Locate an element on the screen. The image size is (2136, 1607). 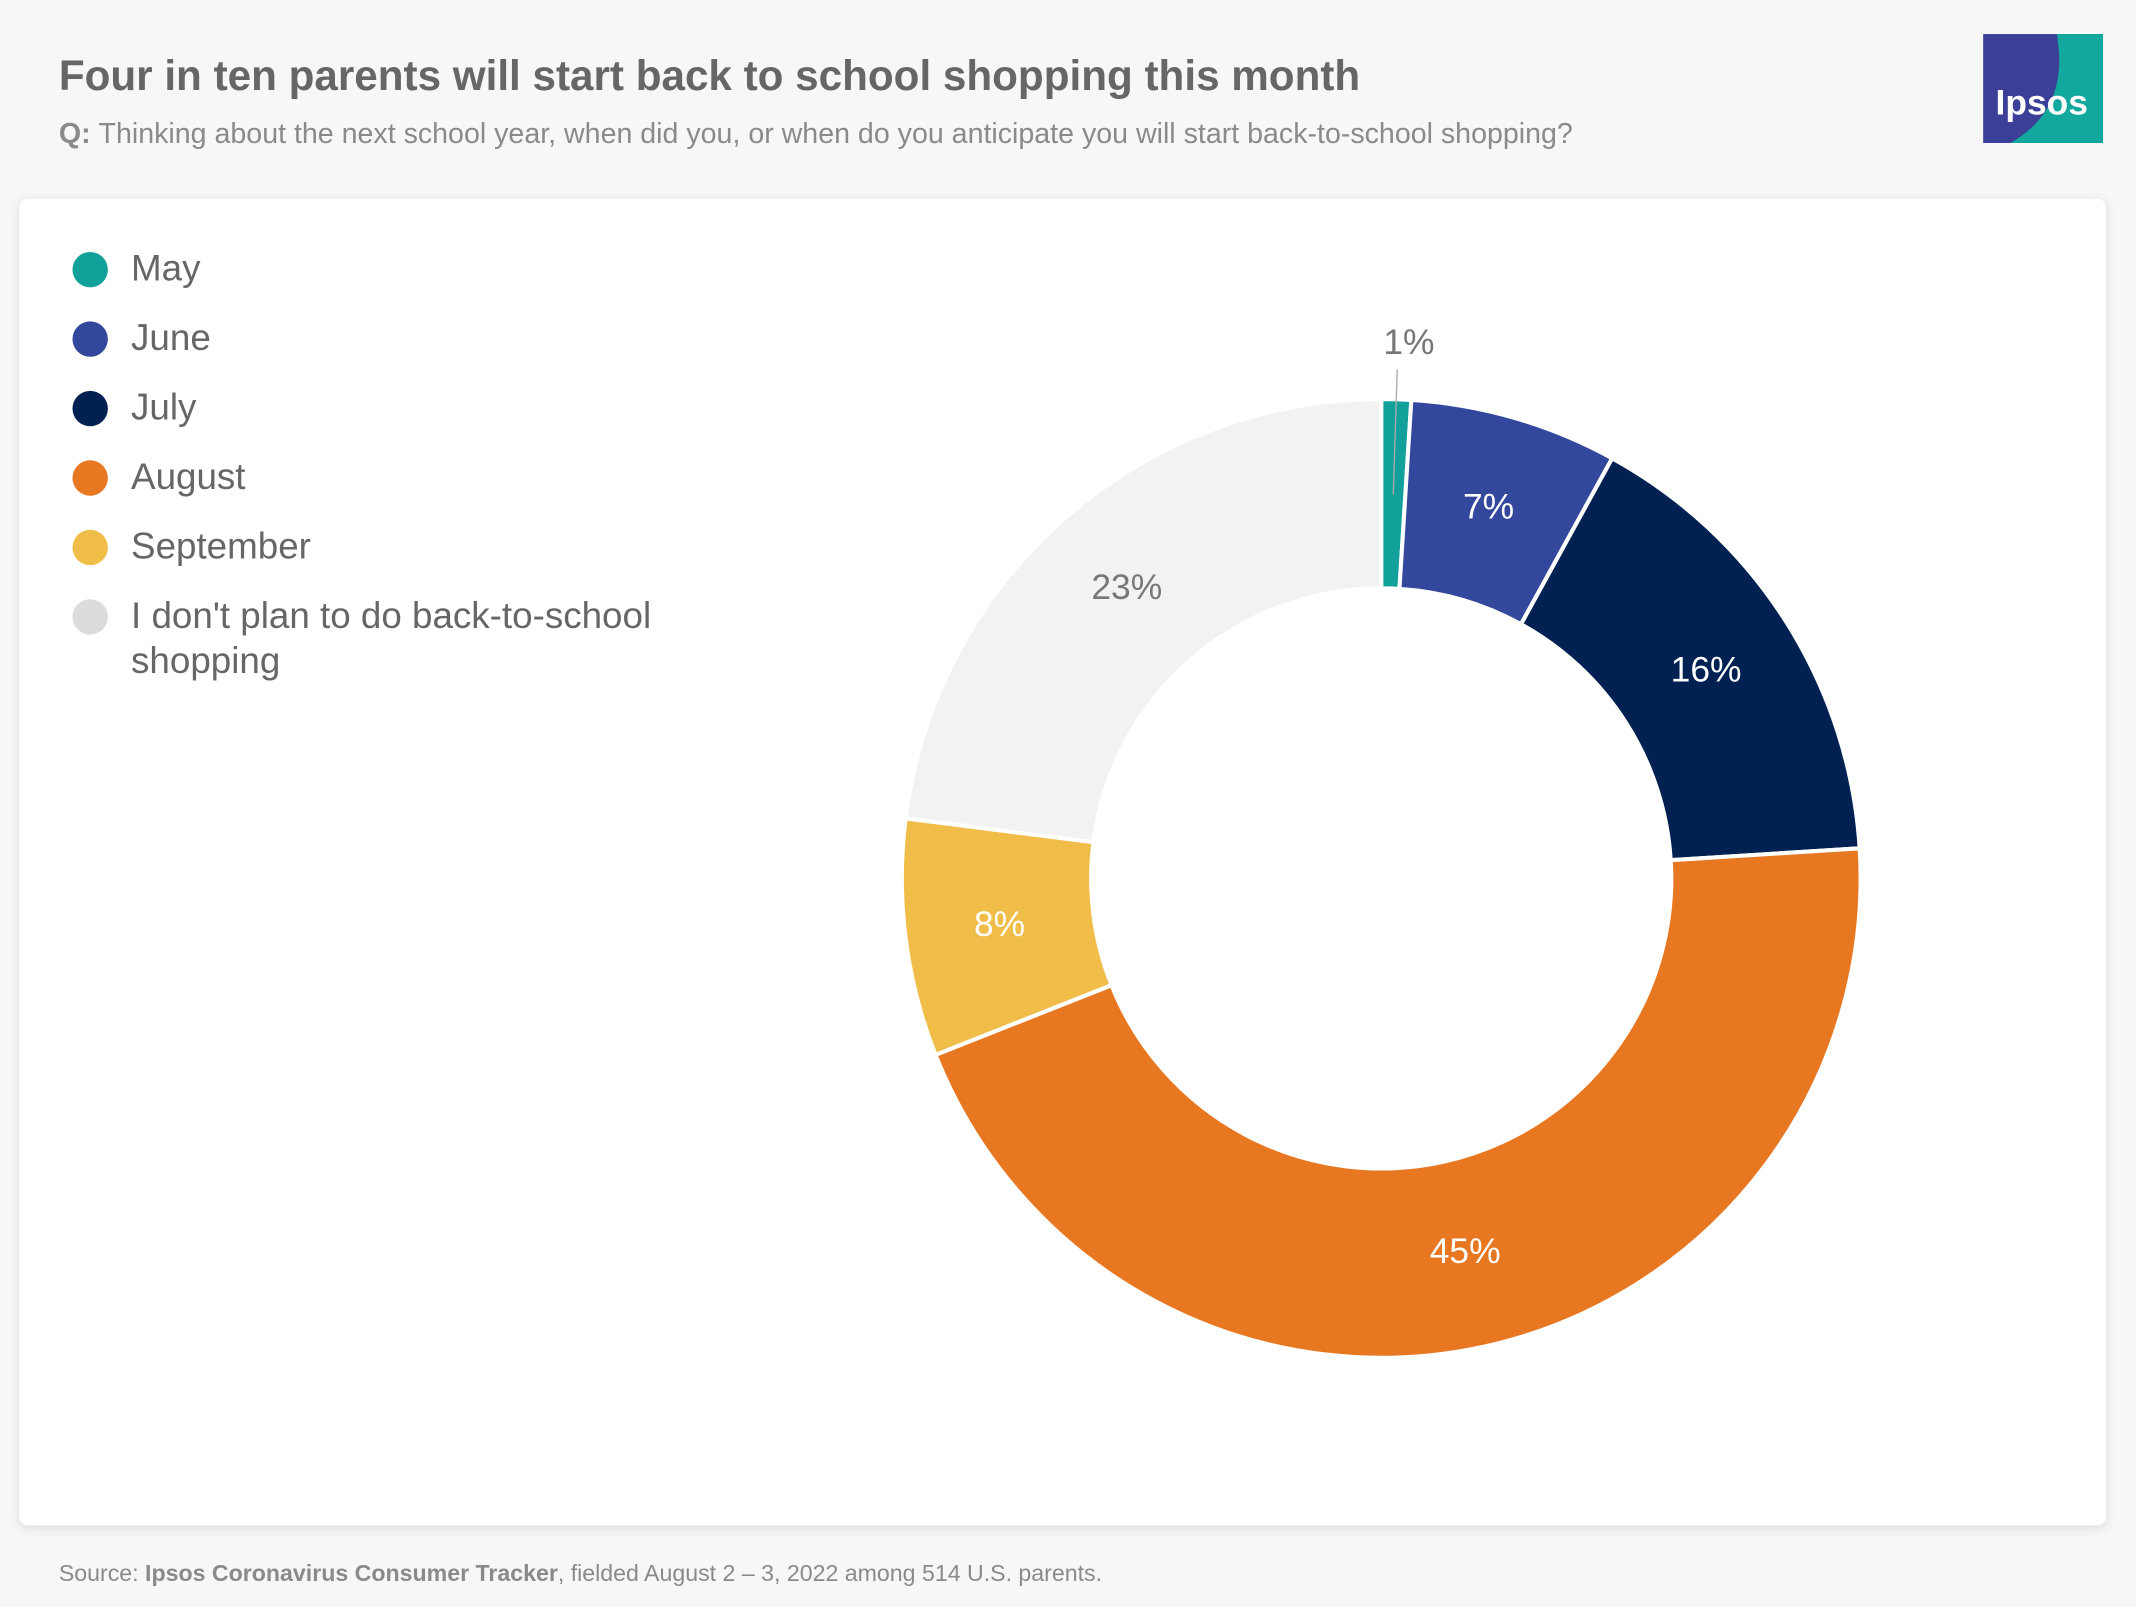
legend-item: May is located at coordinates (166, 268).